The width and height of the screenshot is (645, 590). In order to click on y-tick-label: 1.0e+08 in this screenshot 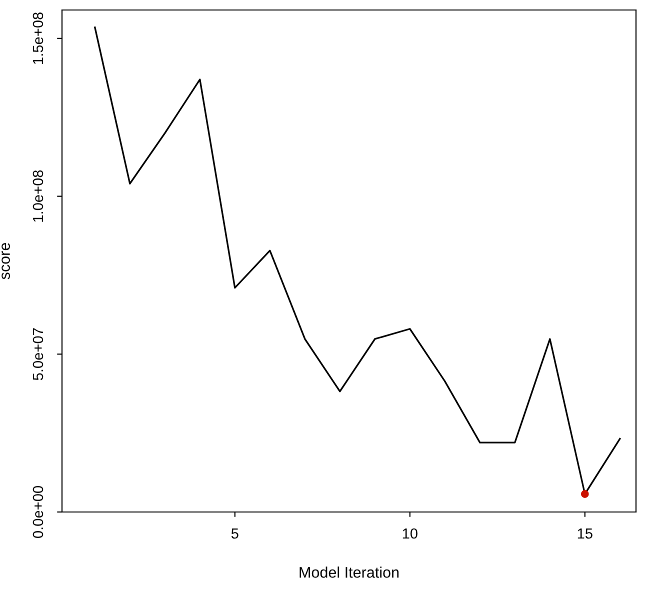, I will do `click(38, 196)`.